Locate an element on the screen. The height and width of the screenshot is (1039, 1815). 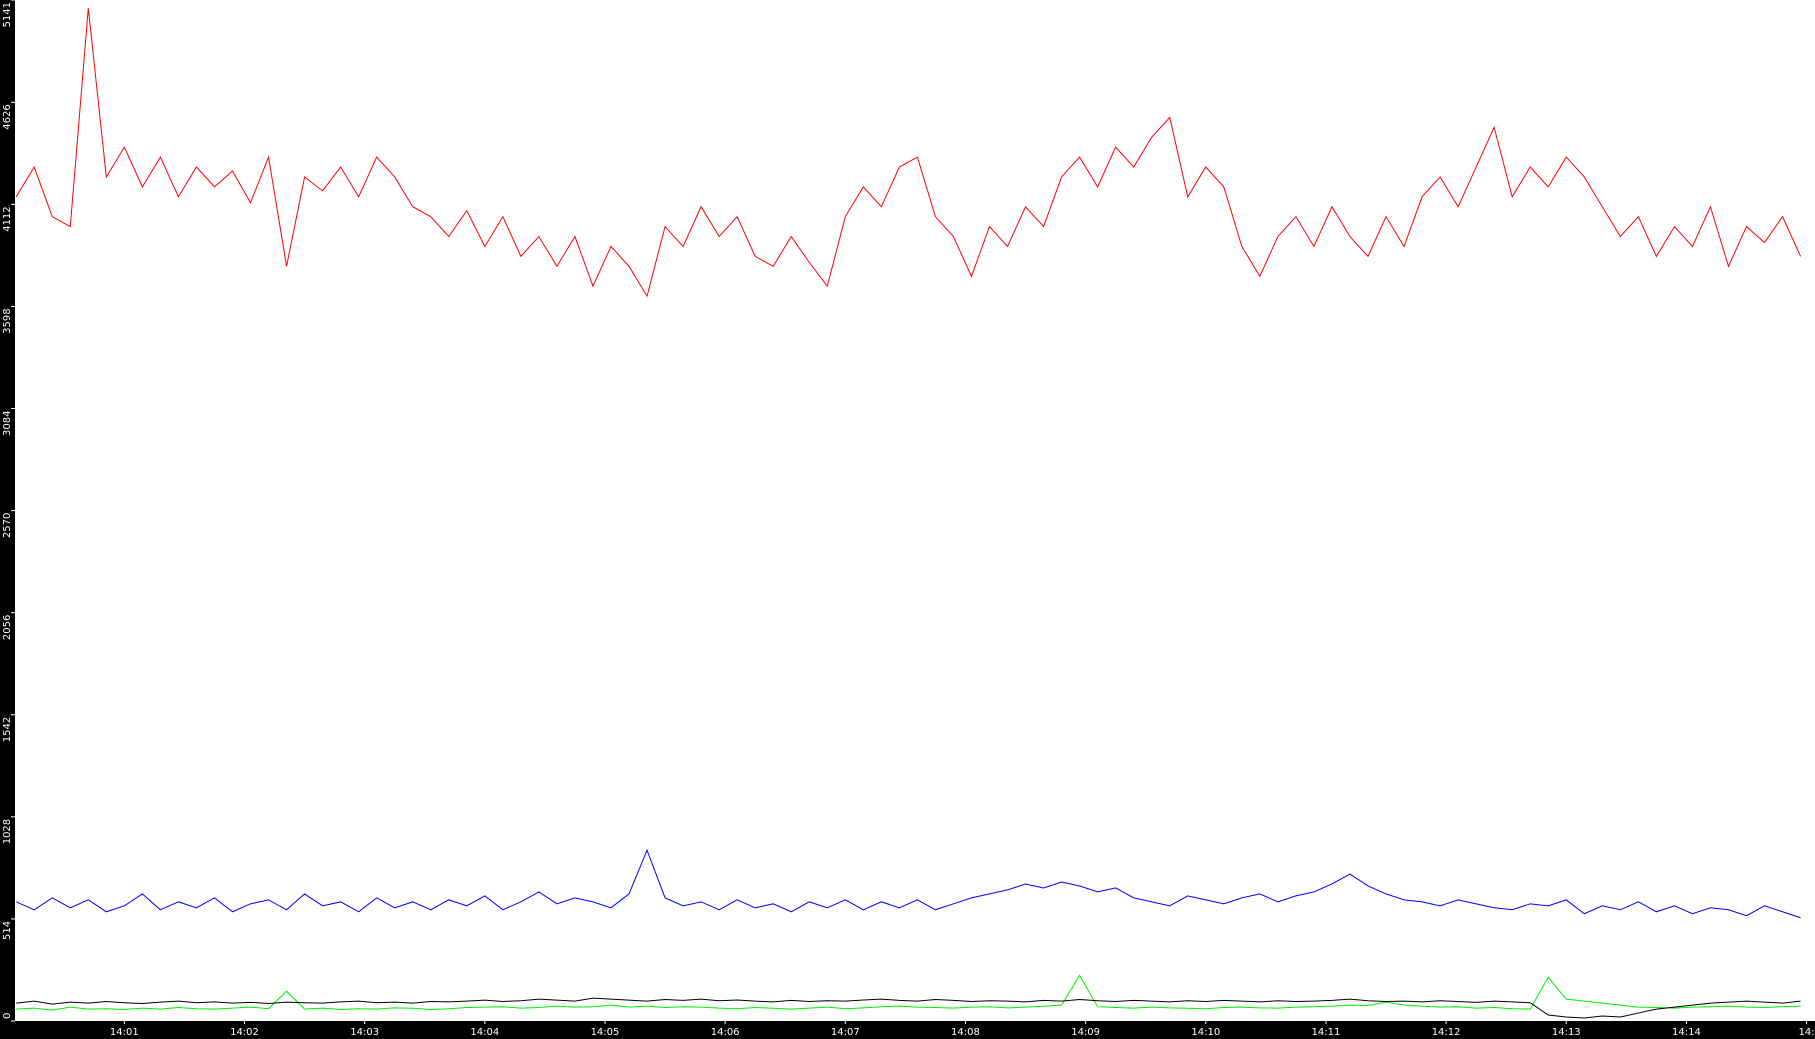
x-tick-label: 14:13 is located at coordinates (1566, 1032).